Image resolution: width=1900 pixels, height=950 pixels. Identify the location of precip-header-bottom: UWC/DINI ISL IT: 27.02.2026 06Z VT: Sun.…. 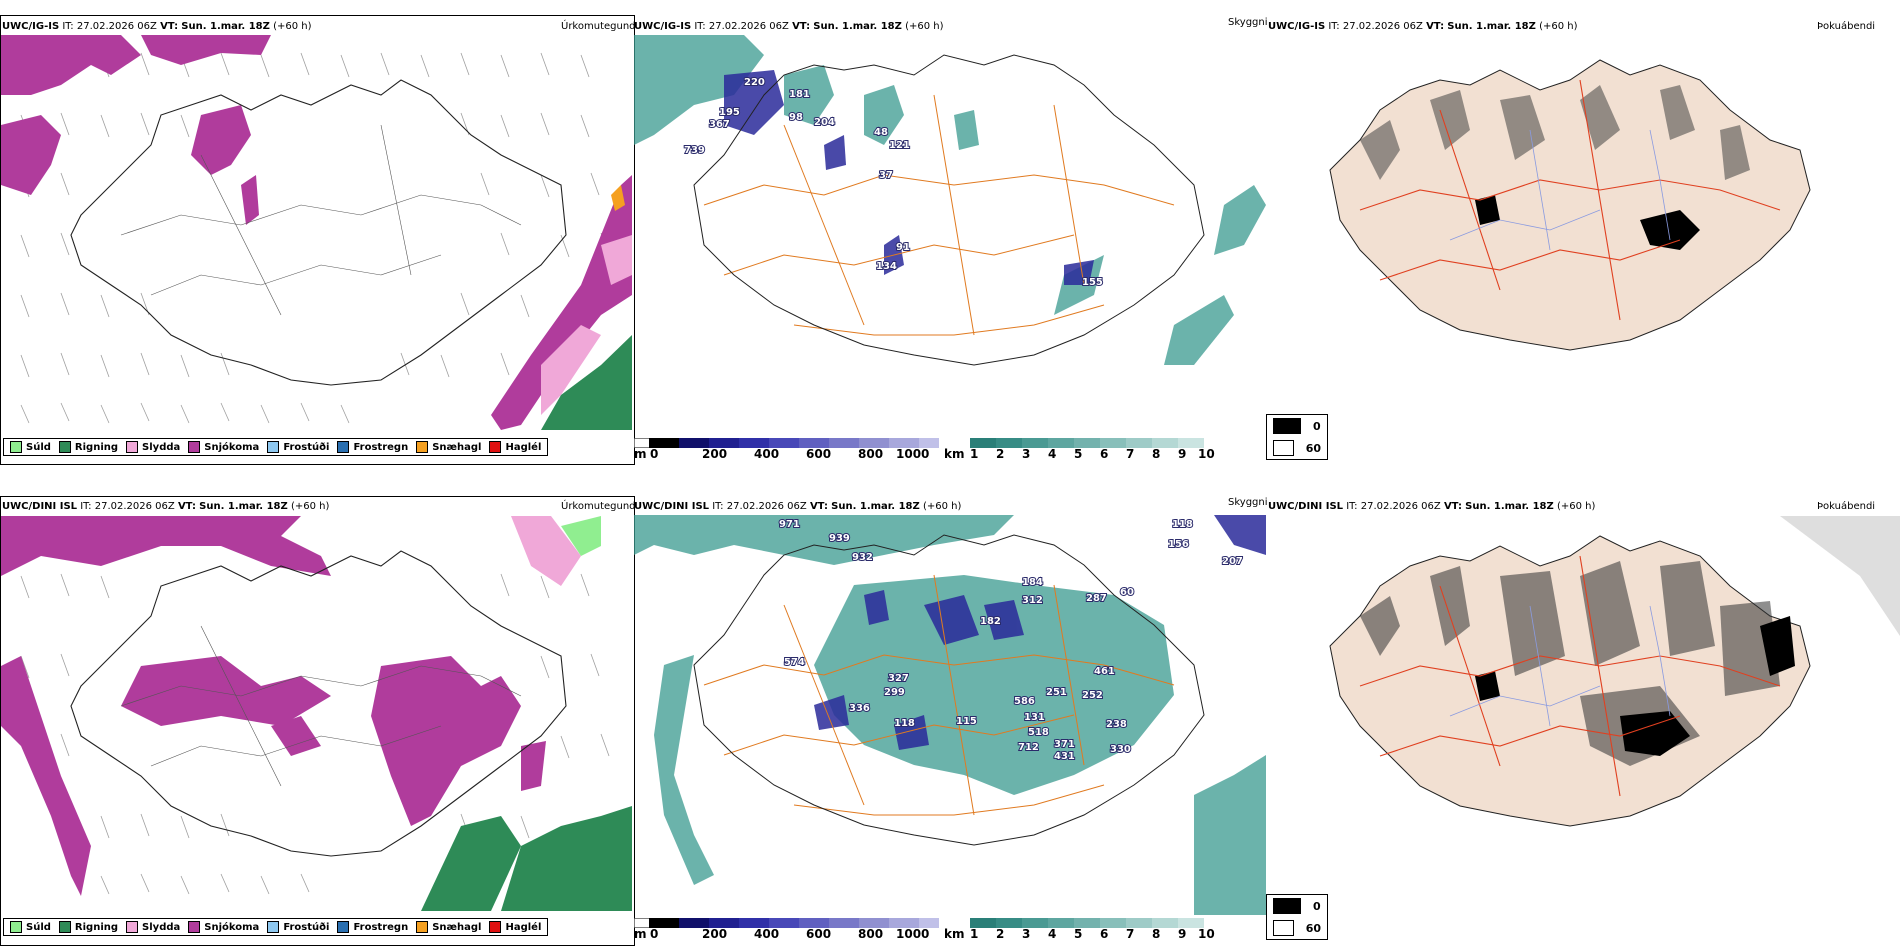
(166, 506).